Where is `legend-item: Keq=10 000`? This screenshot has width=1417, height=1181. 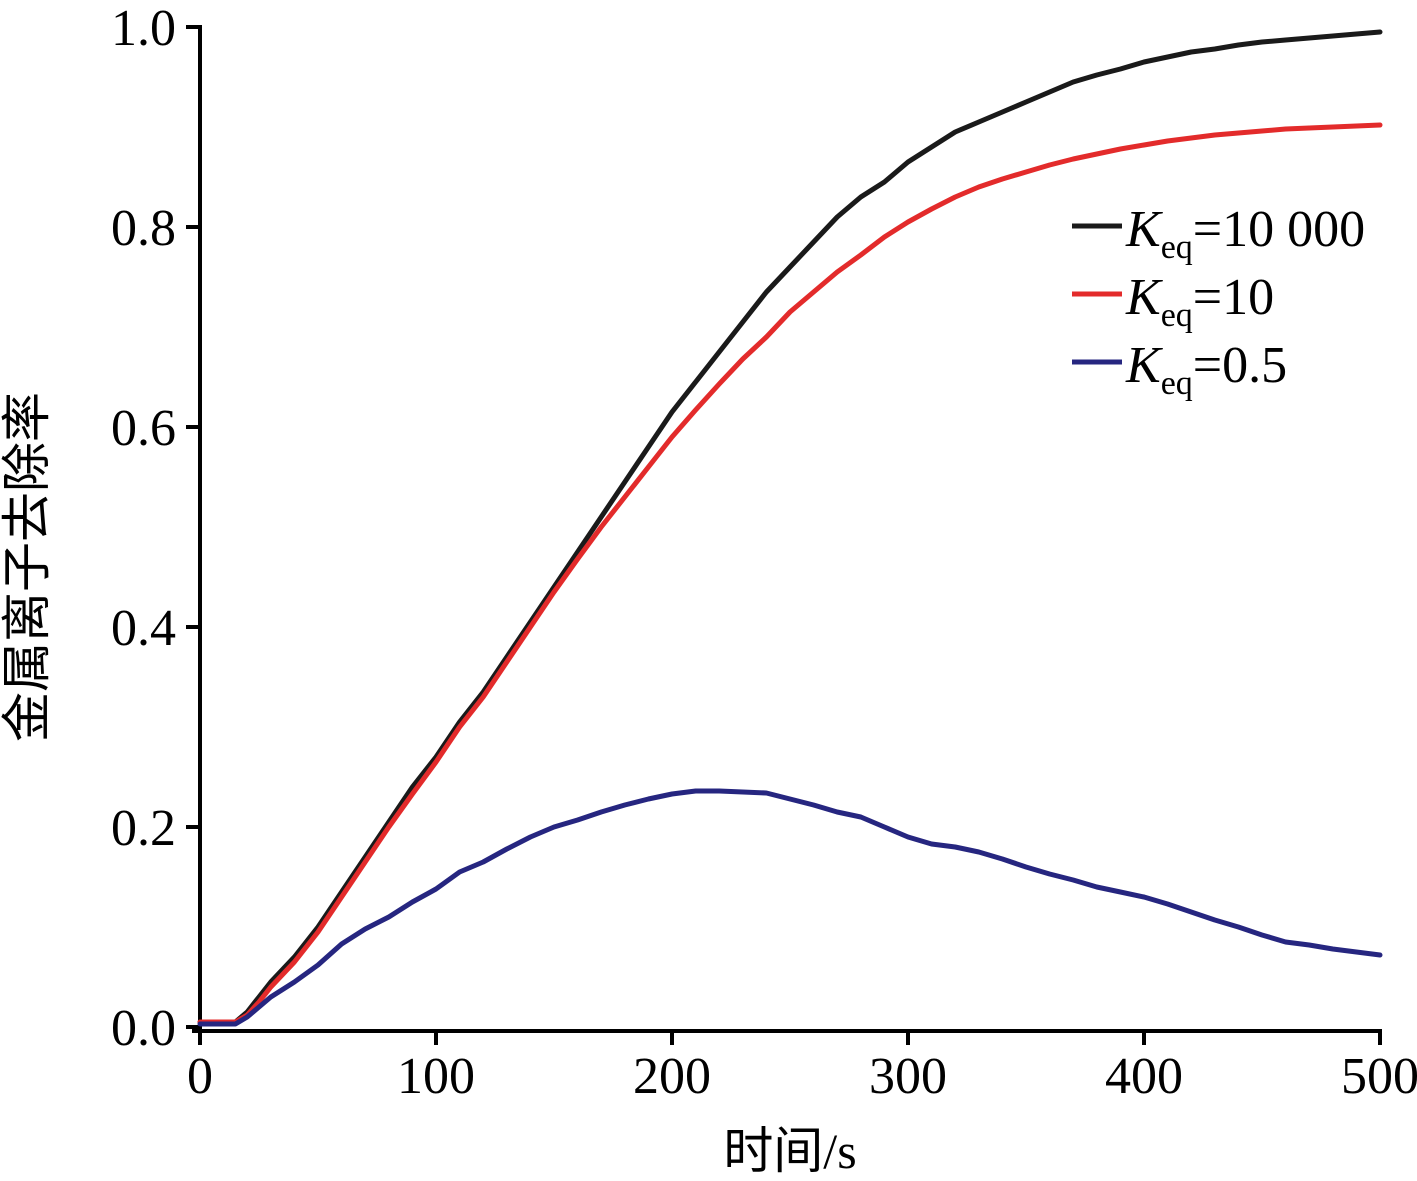
legend-item: Keq=10 000 is located at coordinates (1218, 233).